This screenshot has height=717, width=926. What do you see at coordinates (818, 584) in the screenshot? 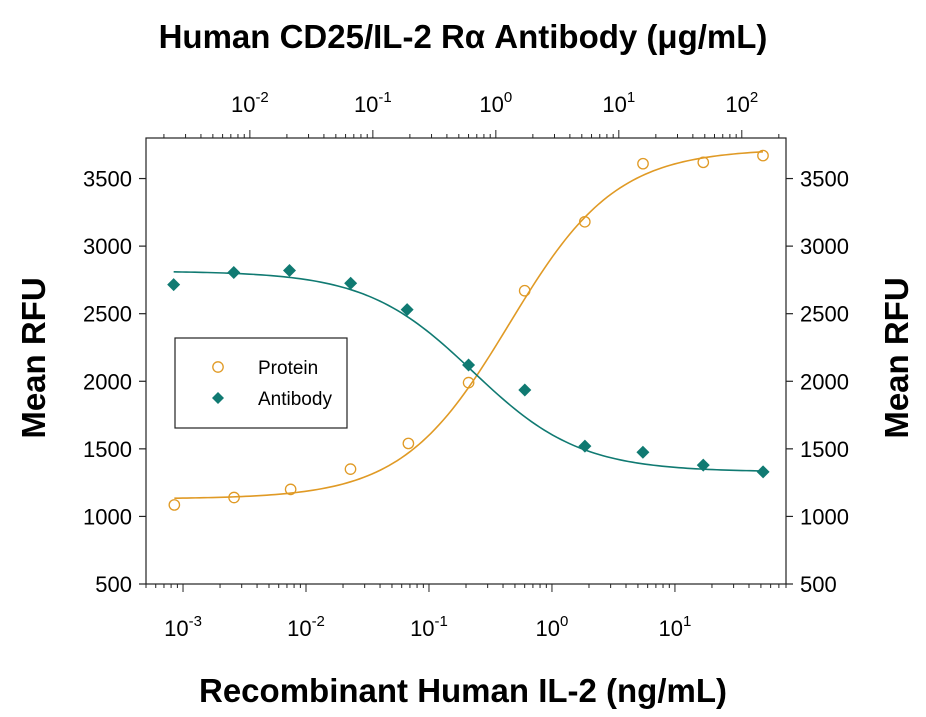
I see `y-tick-label-right: 500` at bounding box center [818, 584].